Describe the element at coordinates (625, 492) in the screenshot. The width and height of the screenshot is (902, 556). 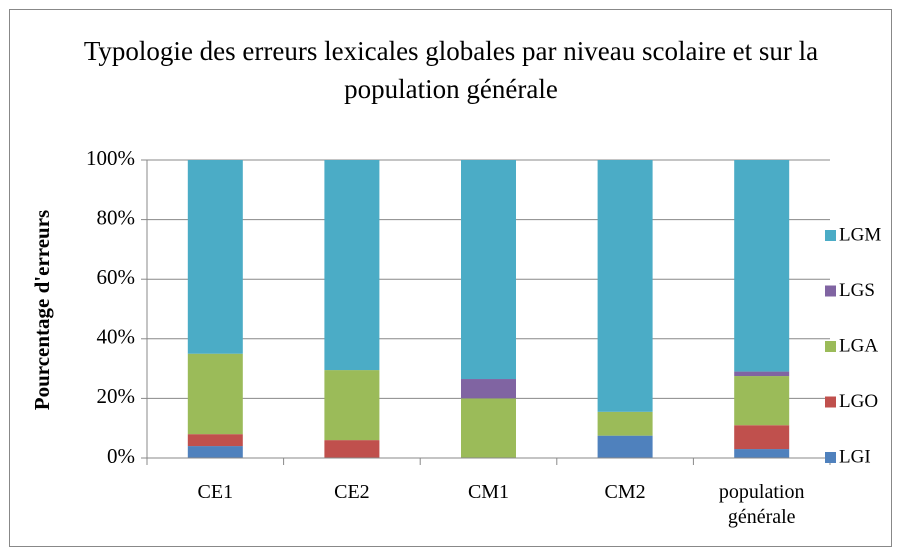
I see `x-tick-label: CM2` at that location.